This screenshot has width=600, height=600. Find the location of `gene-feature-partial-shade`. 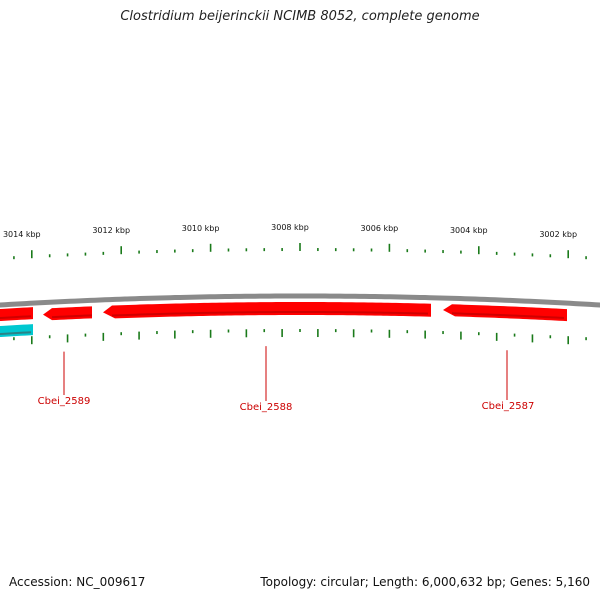

gene-feature-partial-shade is located at coordinates (16, 317).